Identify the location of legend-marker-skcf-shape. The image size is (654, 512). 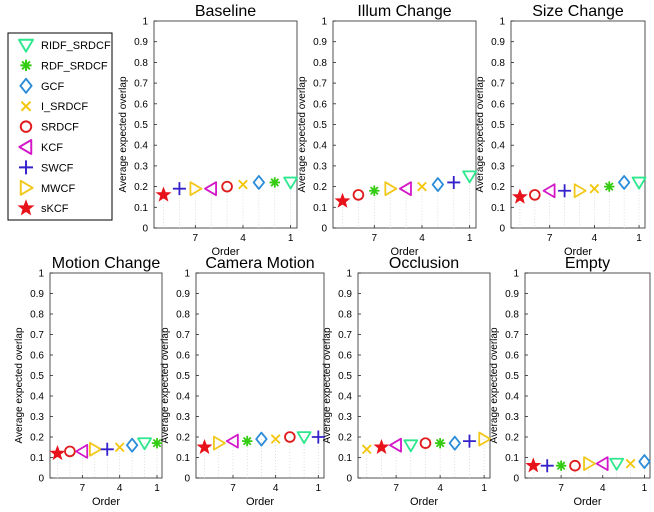
(26, 207).